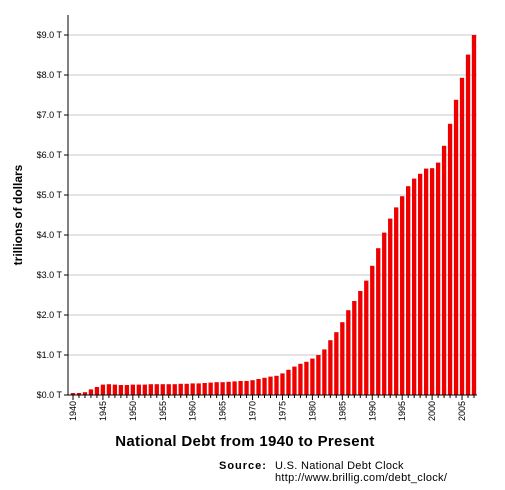 This screenshot has width=505, height=490. What do you see at coordinates (240, 388) in the screenshot?
I see `bar-1968` at bounding box center [240, 388].